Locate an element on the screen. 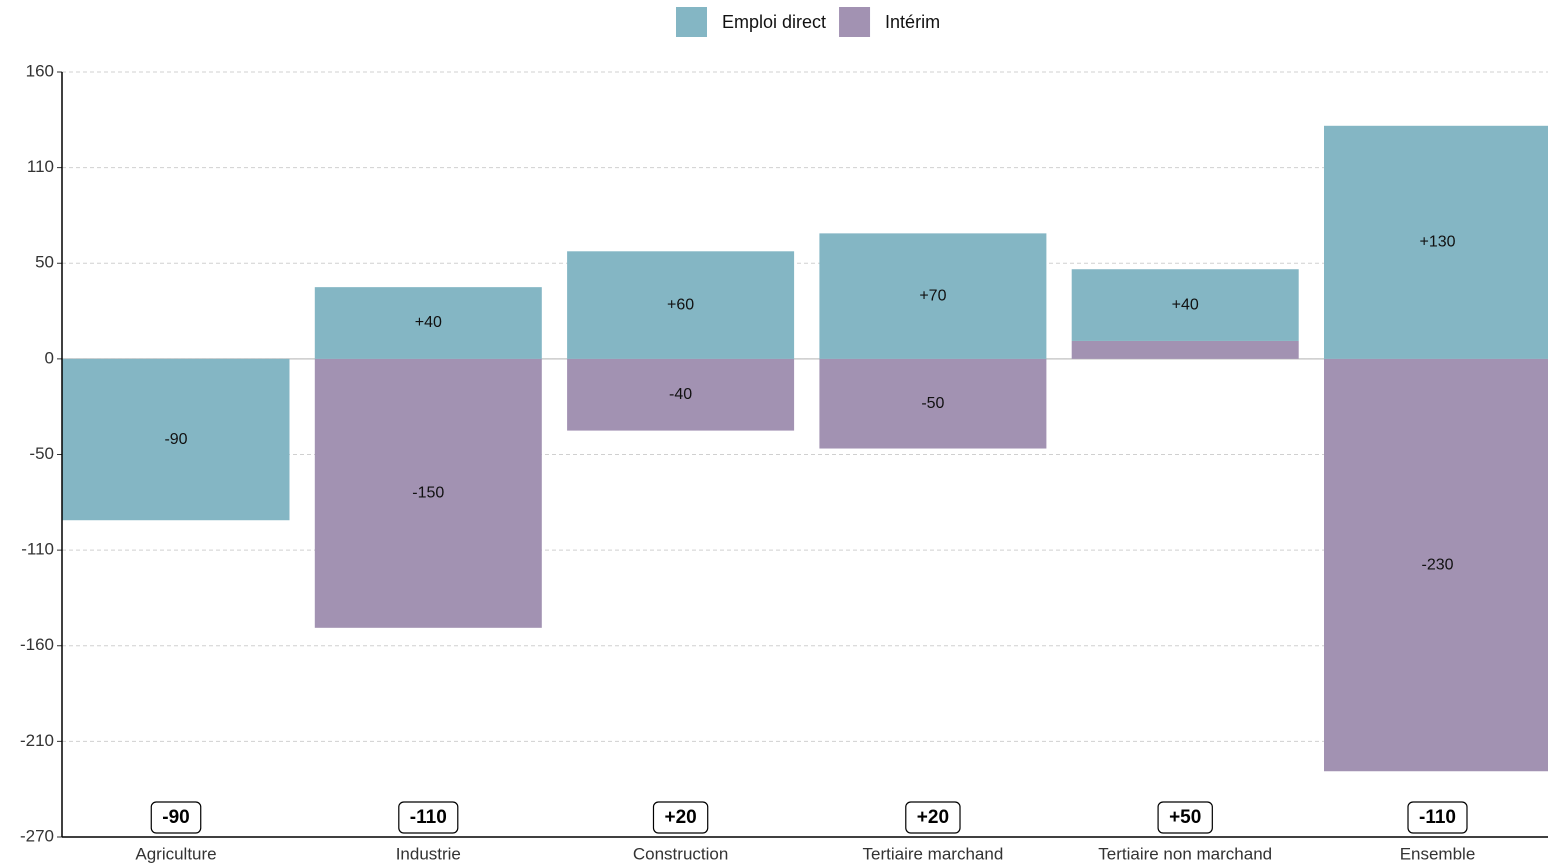 The height and width of the screenshot is (867, 1548). y-tick-label: 160 is located at coordinates (40, 70).